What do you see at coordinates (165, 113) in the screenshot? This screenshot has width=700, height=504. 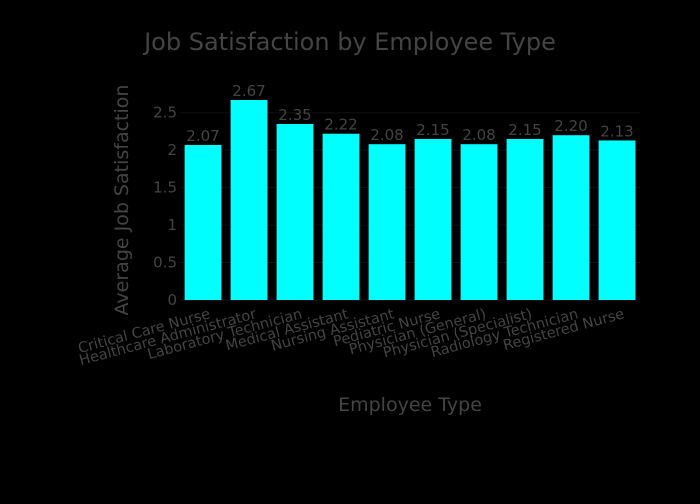 I see `y-tick-label: 2.5` at bounding box center [165, 113].